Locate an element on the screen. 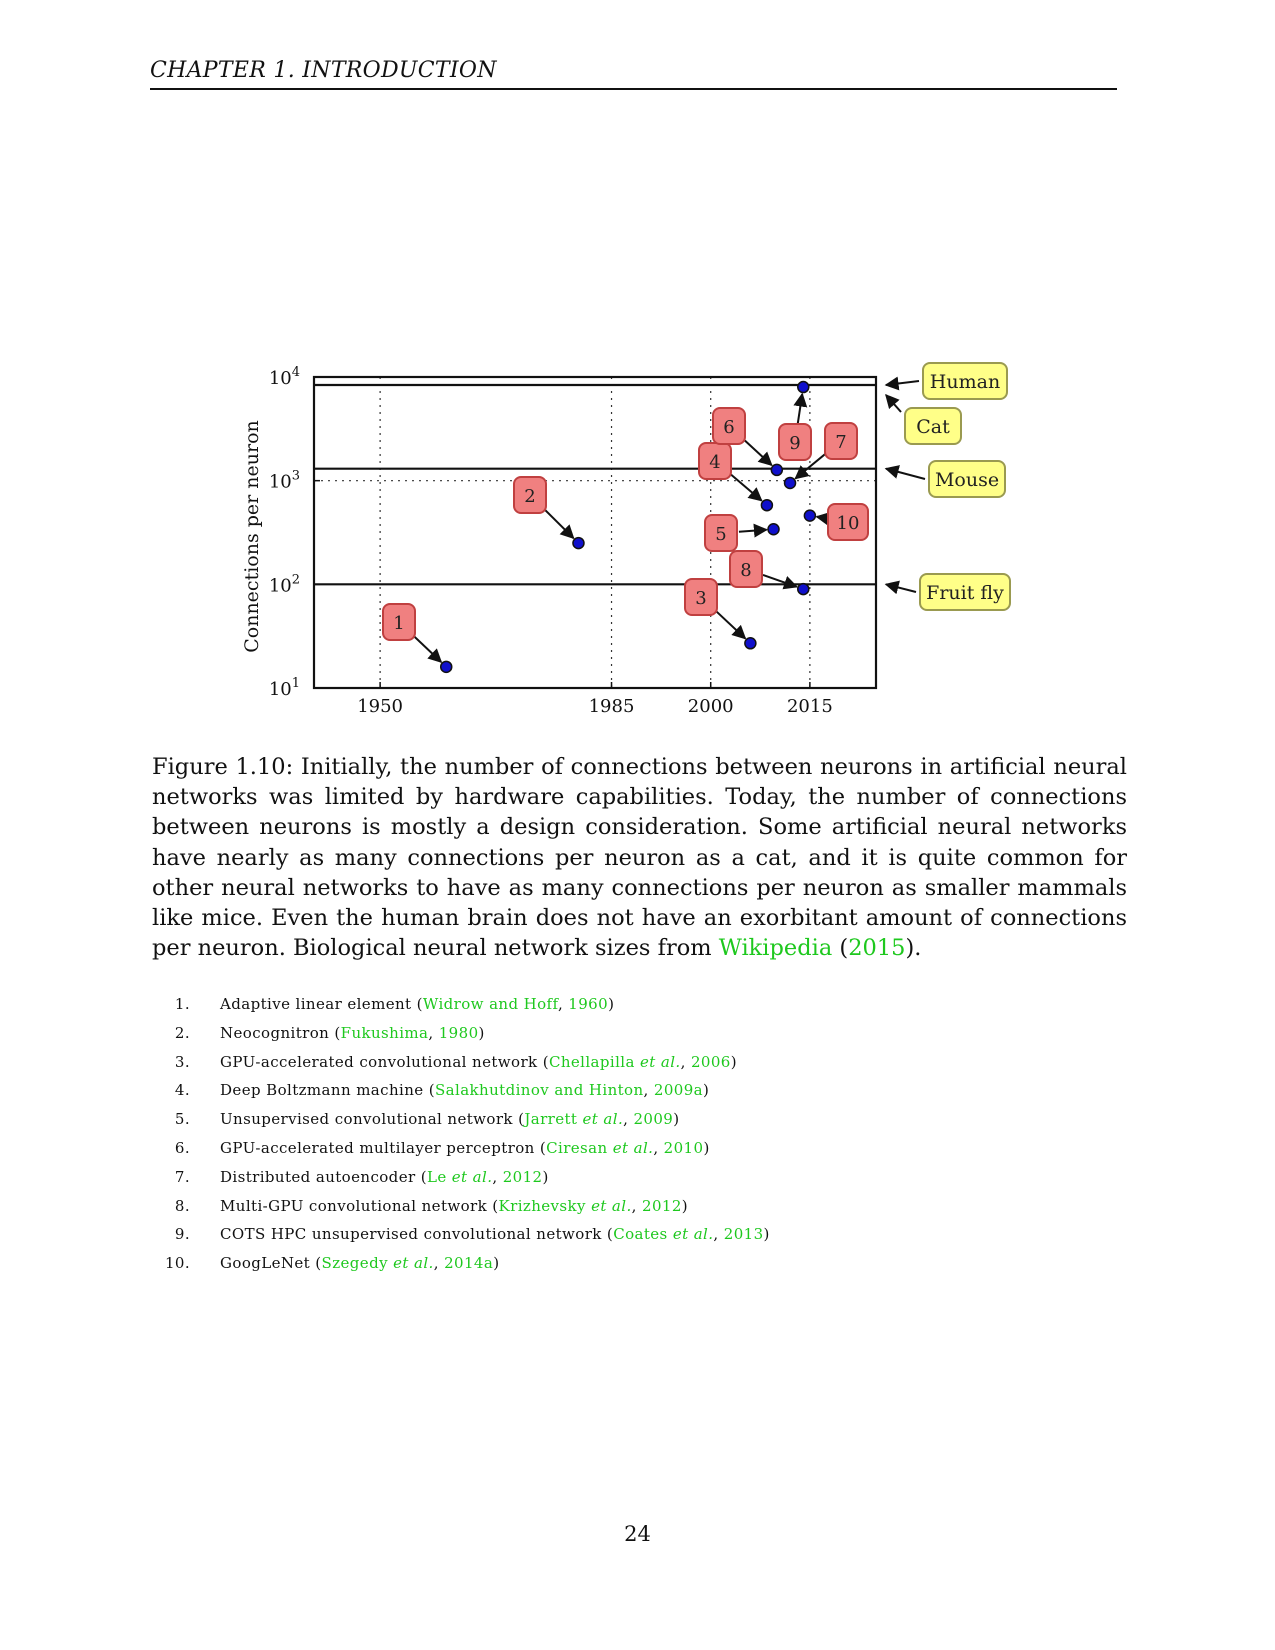  item-title: Deep Boltzmann machine is located at coordinates (322, 1090).